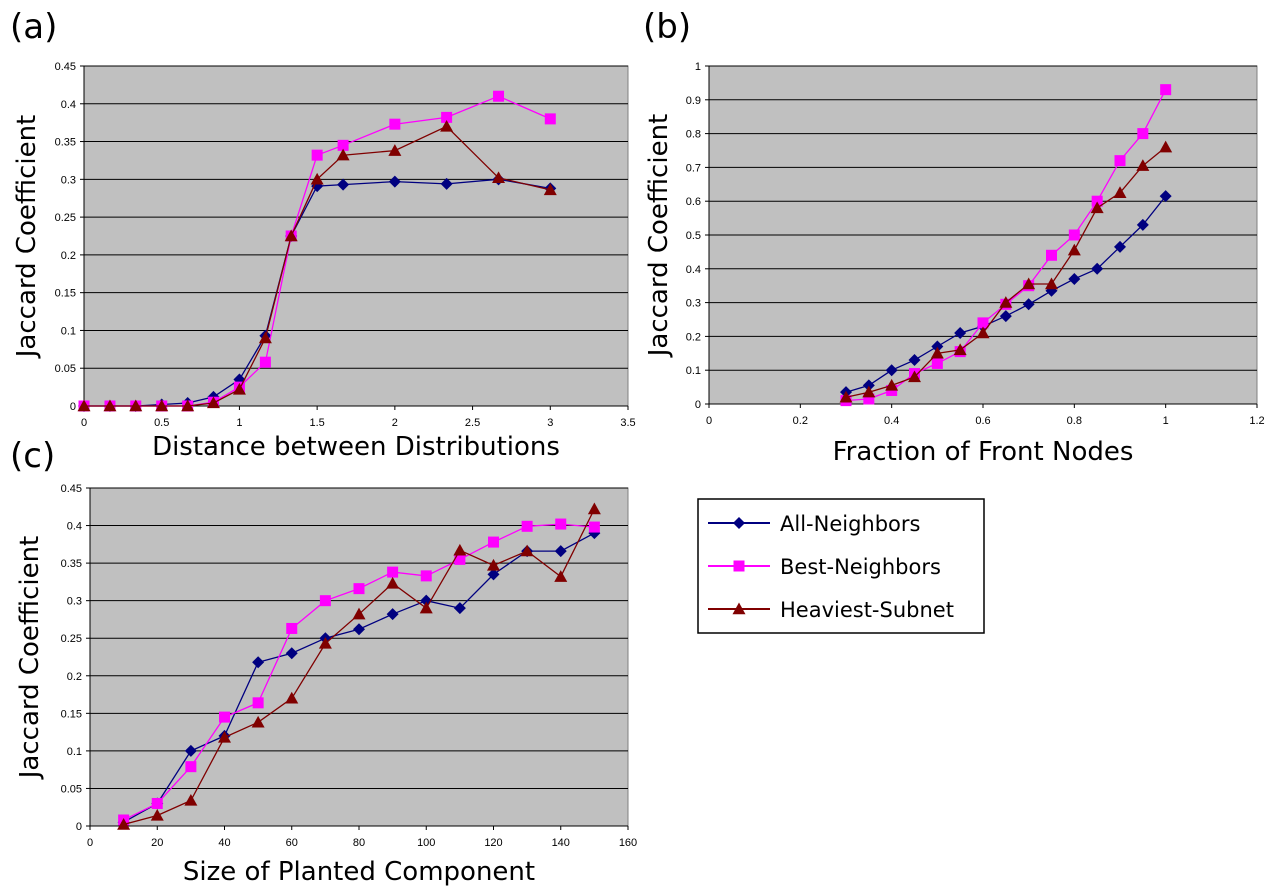 The width and height of the screenshot is (1273, 892). What do you see at coordinates (493, 843) in the screenshot?
I see `x-tick-label: 120` at bounding box center [493, 843].